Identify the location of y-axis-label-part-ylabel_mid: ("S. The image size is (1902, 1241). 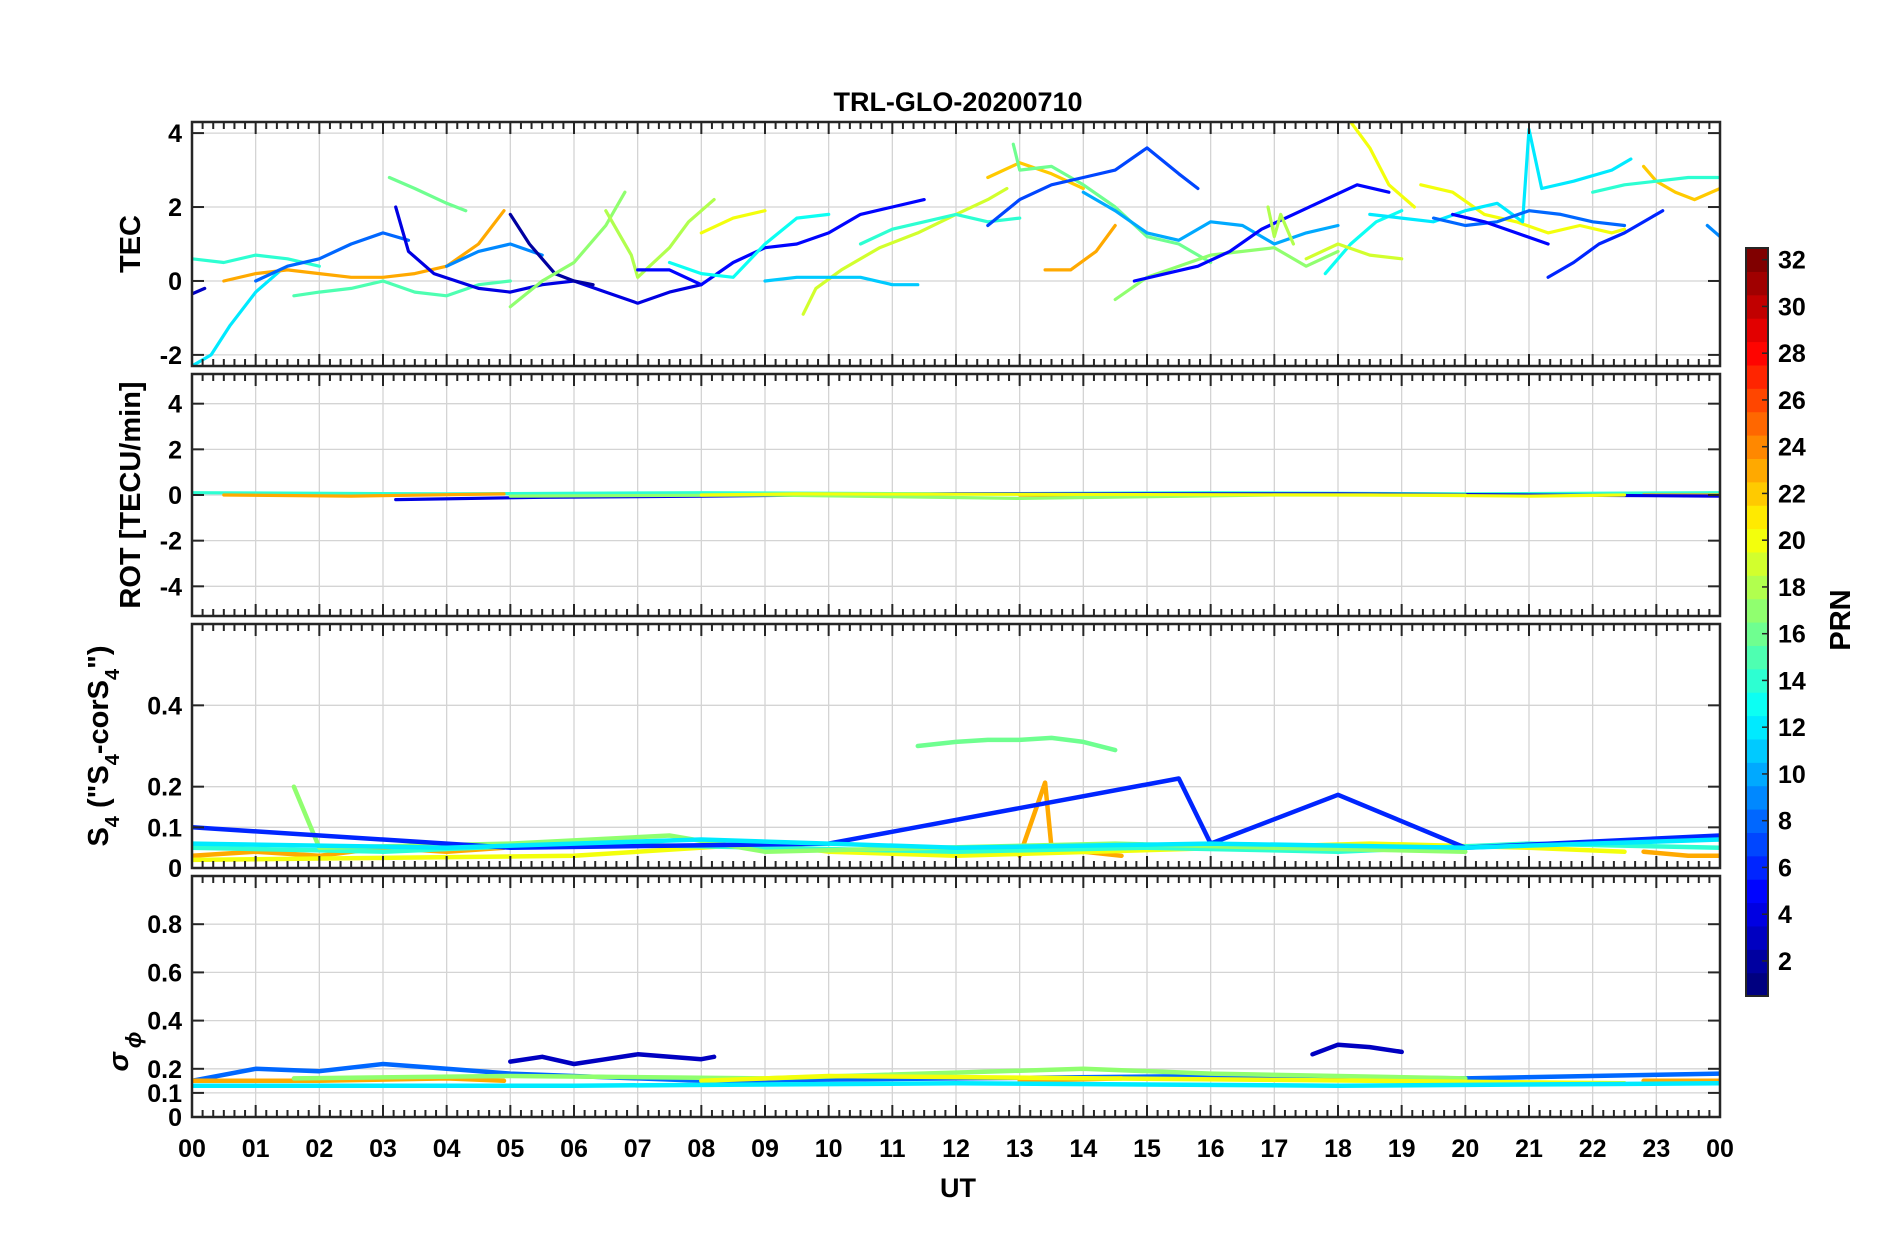
(99, 790).